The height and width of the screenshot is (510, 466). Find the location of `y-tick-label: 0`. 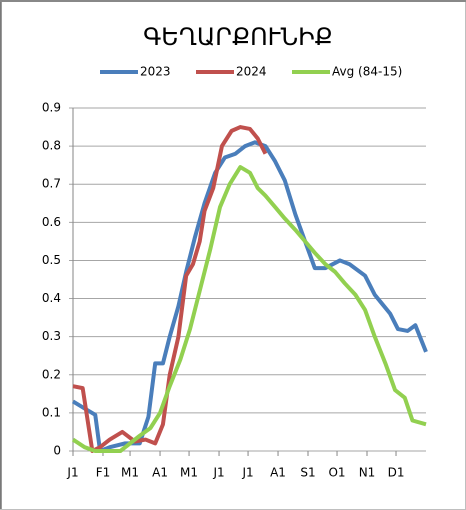

y-tick-label: 0 is located at coordinates (57, 451).